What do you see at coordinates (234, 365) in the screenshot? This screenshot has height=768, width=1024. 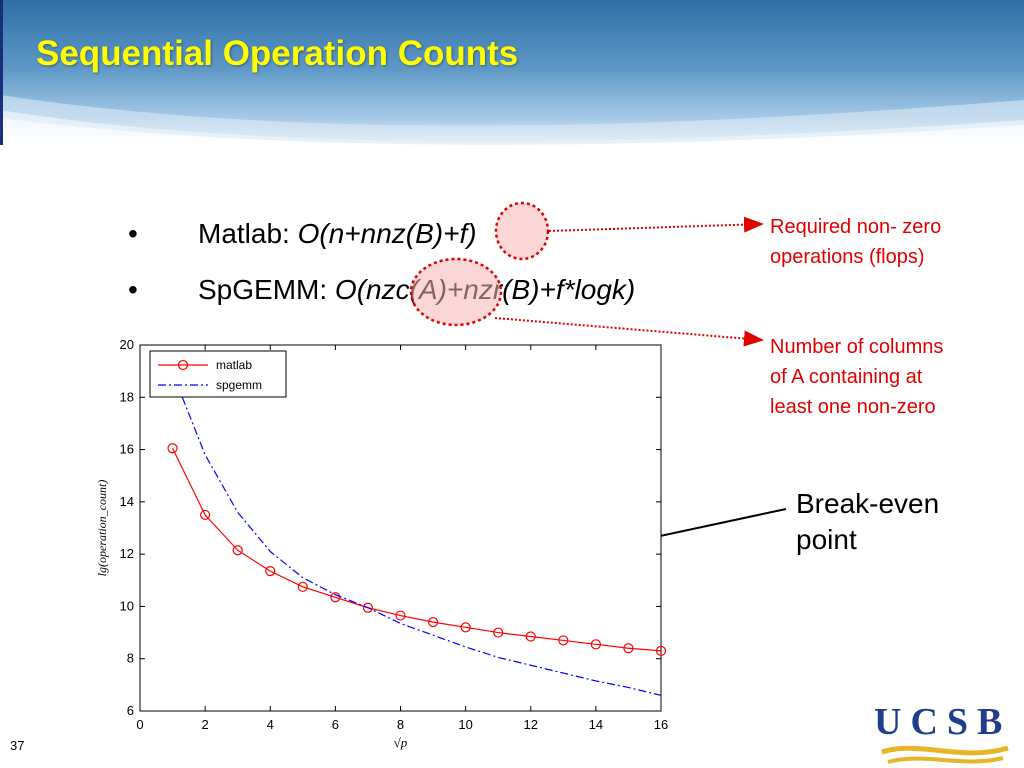 I see `legend-label-matlab: matlab` at bounding box center [234, 365].